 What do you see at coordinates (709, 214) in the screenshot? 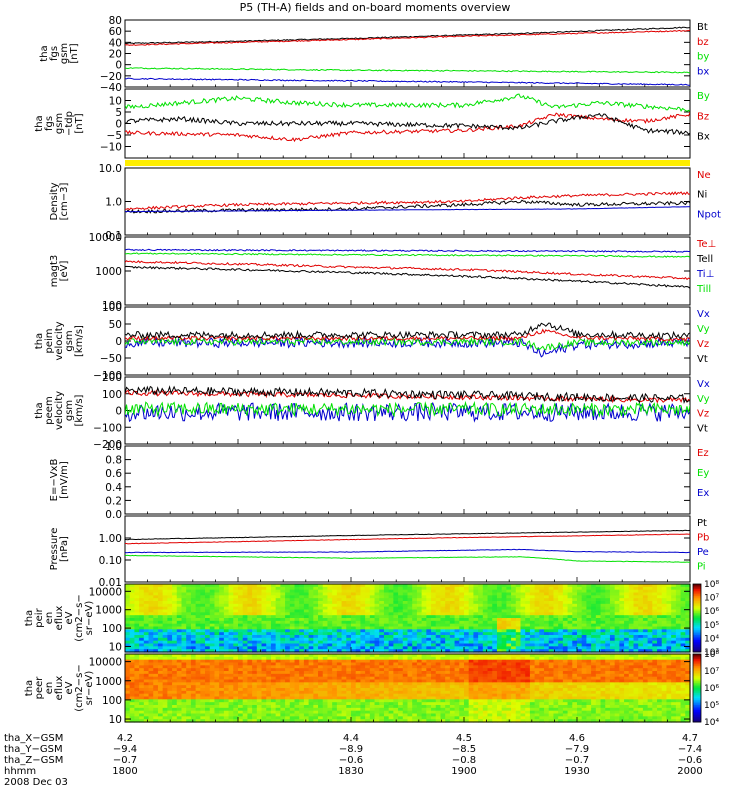
I see `legend-entry: Npot` at bounding box center [709, 214].